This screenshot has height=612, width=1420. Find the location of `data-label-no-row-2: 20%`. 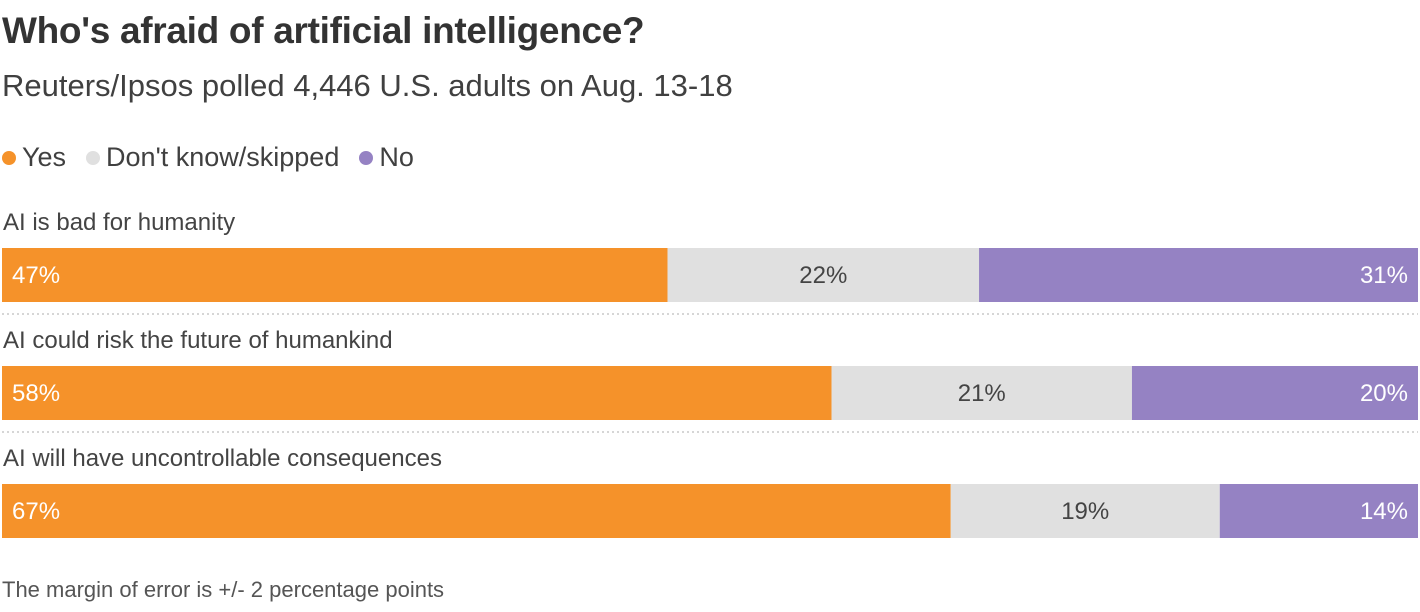

data-label-no-row-2: 20% is located at coordinates (1384, 393).